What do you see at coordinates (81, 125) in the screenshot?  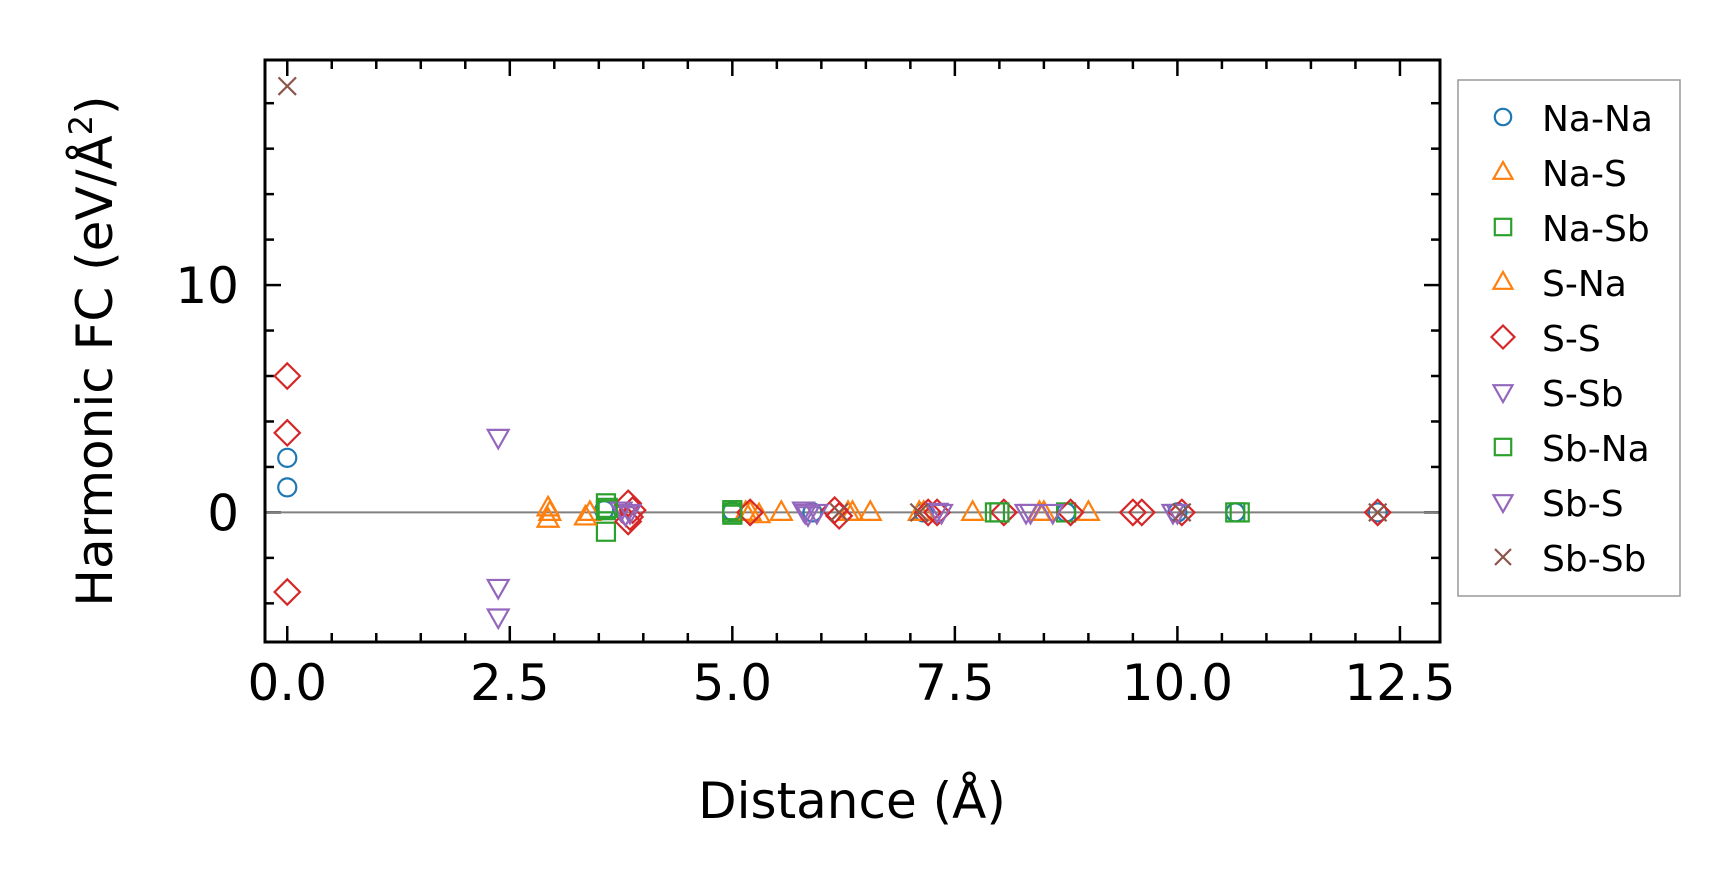 I see `y-axis-title-sup: 2` at bounding box center [81, 125].